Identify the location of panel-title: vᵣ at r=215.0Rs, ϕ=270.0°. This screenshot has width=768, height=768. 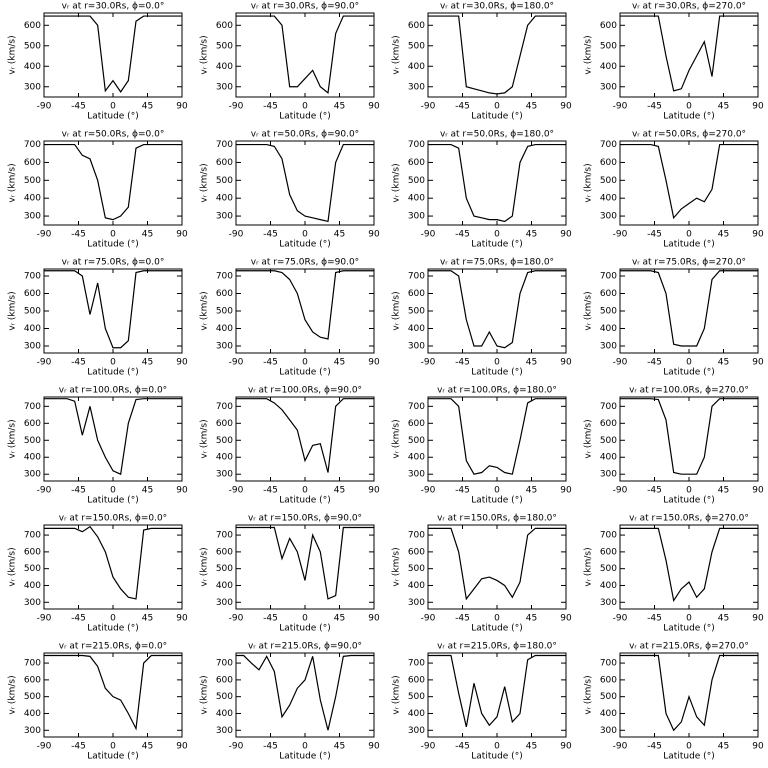
(689, 647).